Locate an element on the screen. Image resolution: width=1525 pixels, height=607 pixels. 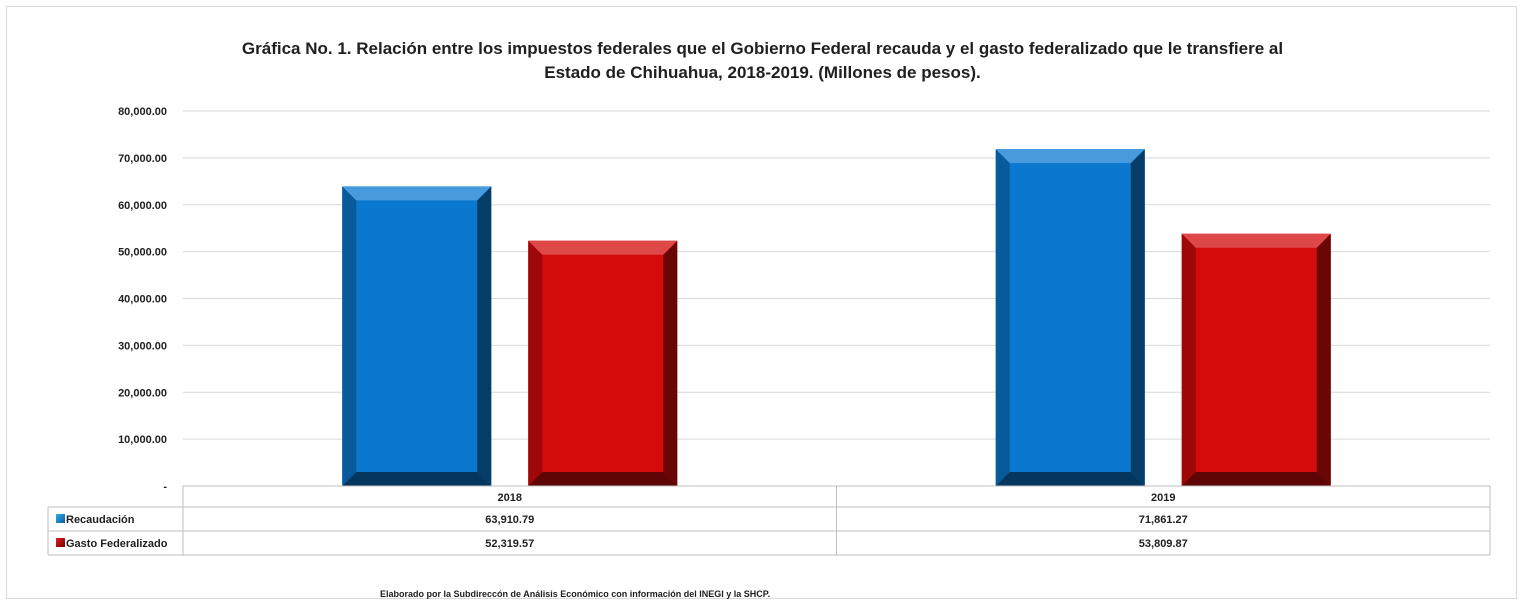
data-label: 53,809.87 is located at coordinates (1163, 544).